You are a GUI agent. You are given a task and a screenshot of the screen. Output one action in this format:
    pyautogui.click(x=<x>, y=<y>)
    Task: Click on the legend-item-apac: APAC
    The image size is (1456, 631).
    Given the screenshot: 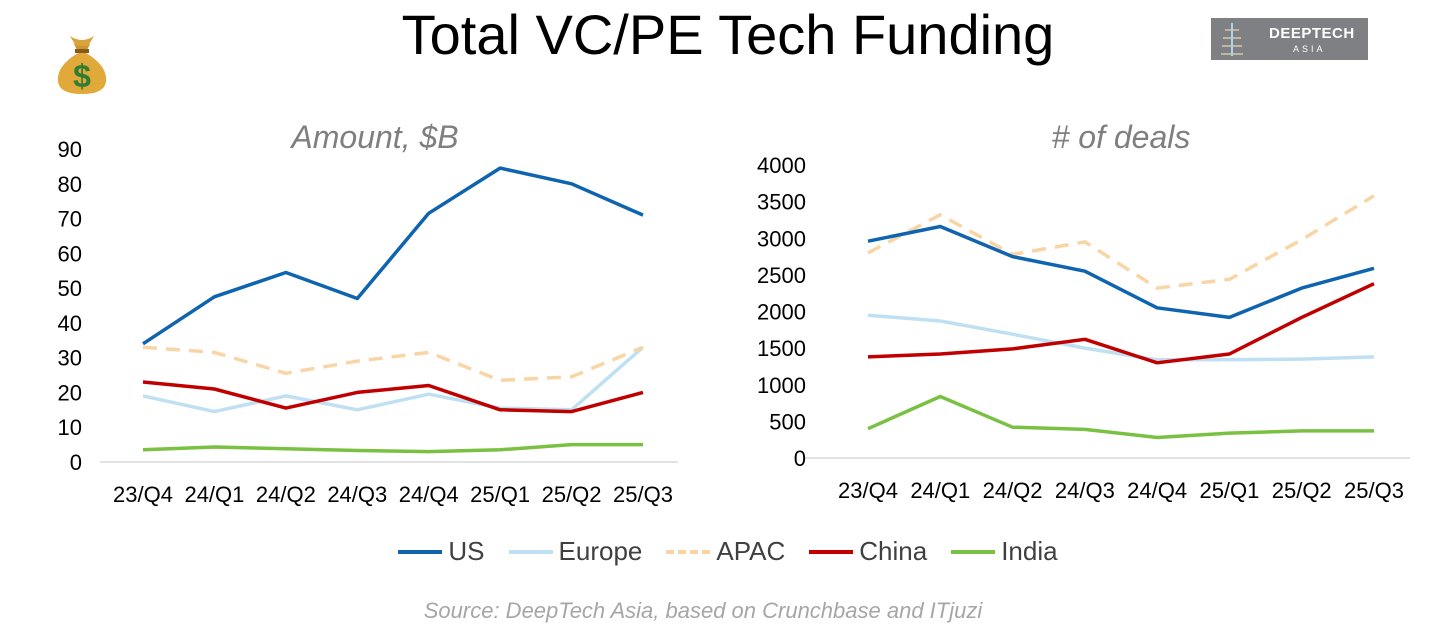 What is the action you would take?
    pyautogui.click(x=725, y=551)
    